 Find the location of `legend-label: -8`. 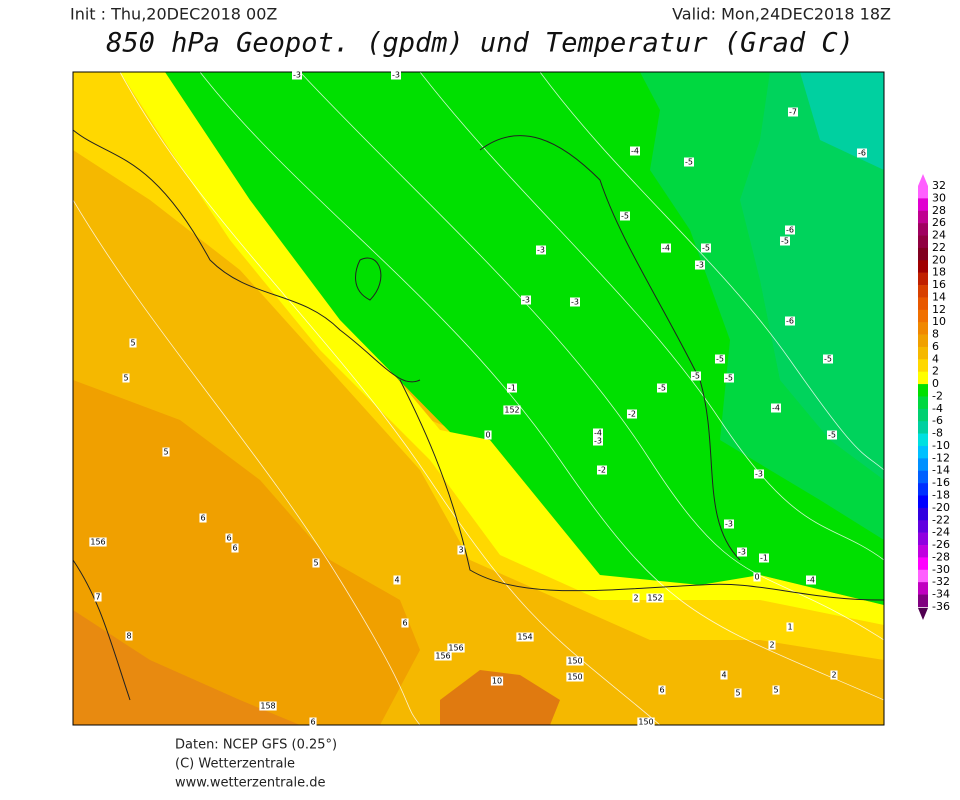

legend-label: -8 is located at coordinates (937, 433).